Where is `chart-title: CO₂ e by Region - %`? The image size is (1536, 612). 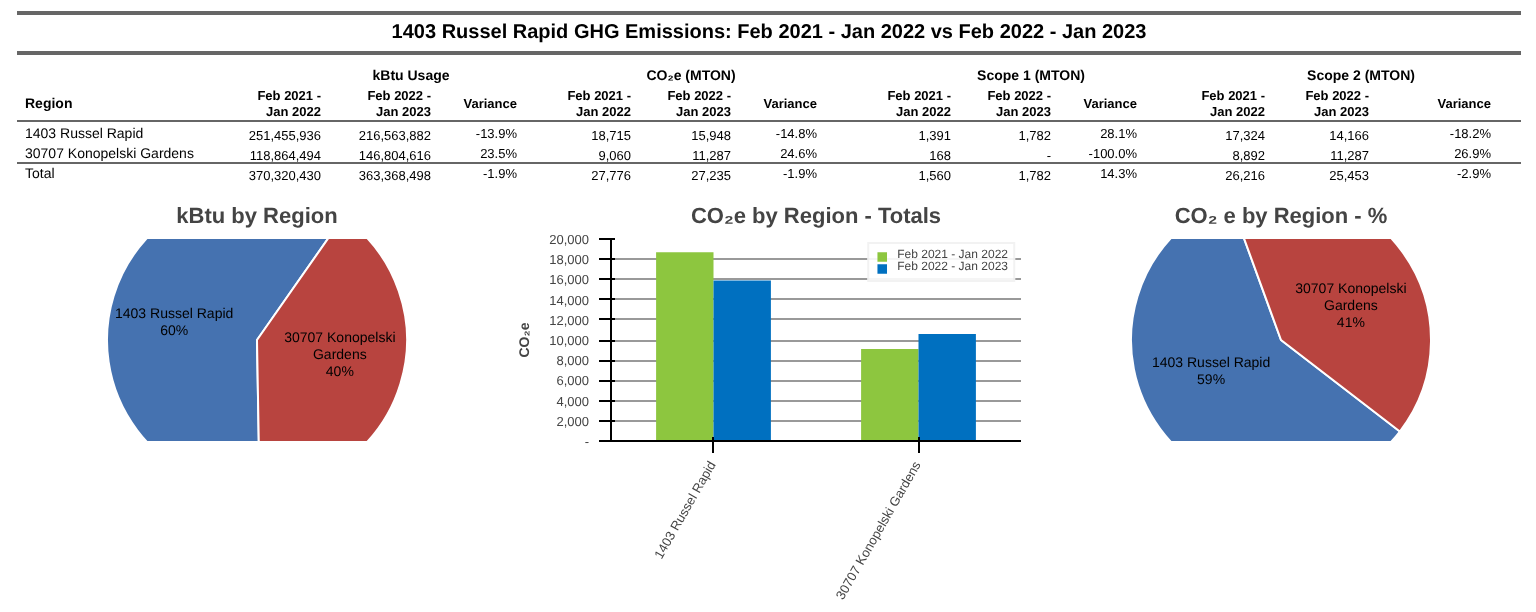
chart-title: CO₂ e by Region - % is located at coordinates (1281, 217).